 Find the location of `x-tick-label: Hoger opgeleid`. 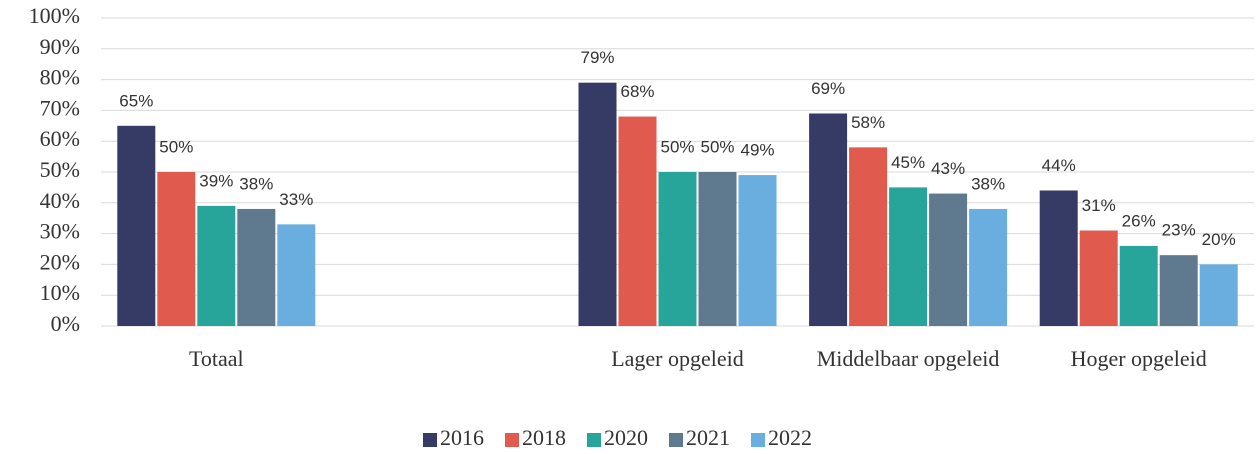

x-tick-label: Hoger opgeleid is located at coordinates (1138, 358).